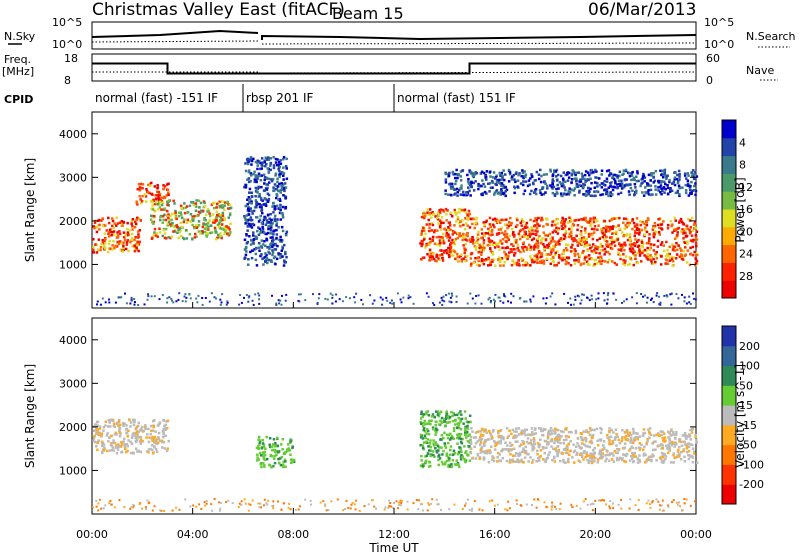  Describe the element at coordinates (760, 70) in the screenshot. I see `nave-label: Nave` at that location.